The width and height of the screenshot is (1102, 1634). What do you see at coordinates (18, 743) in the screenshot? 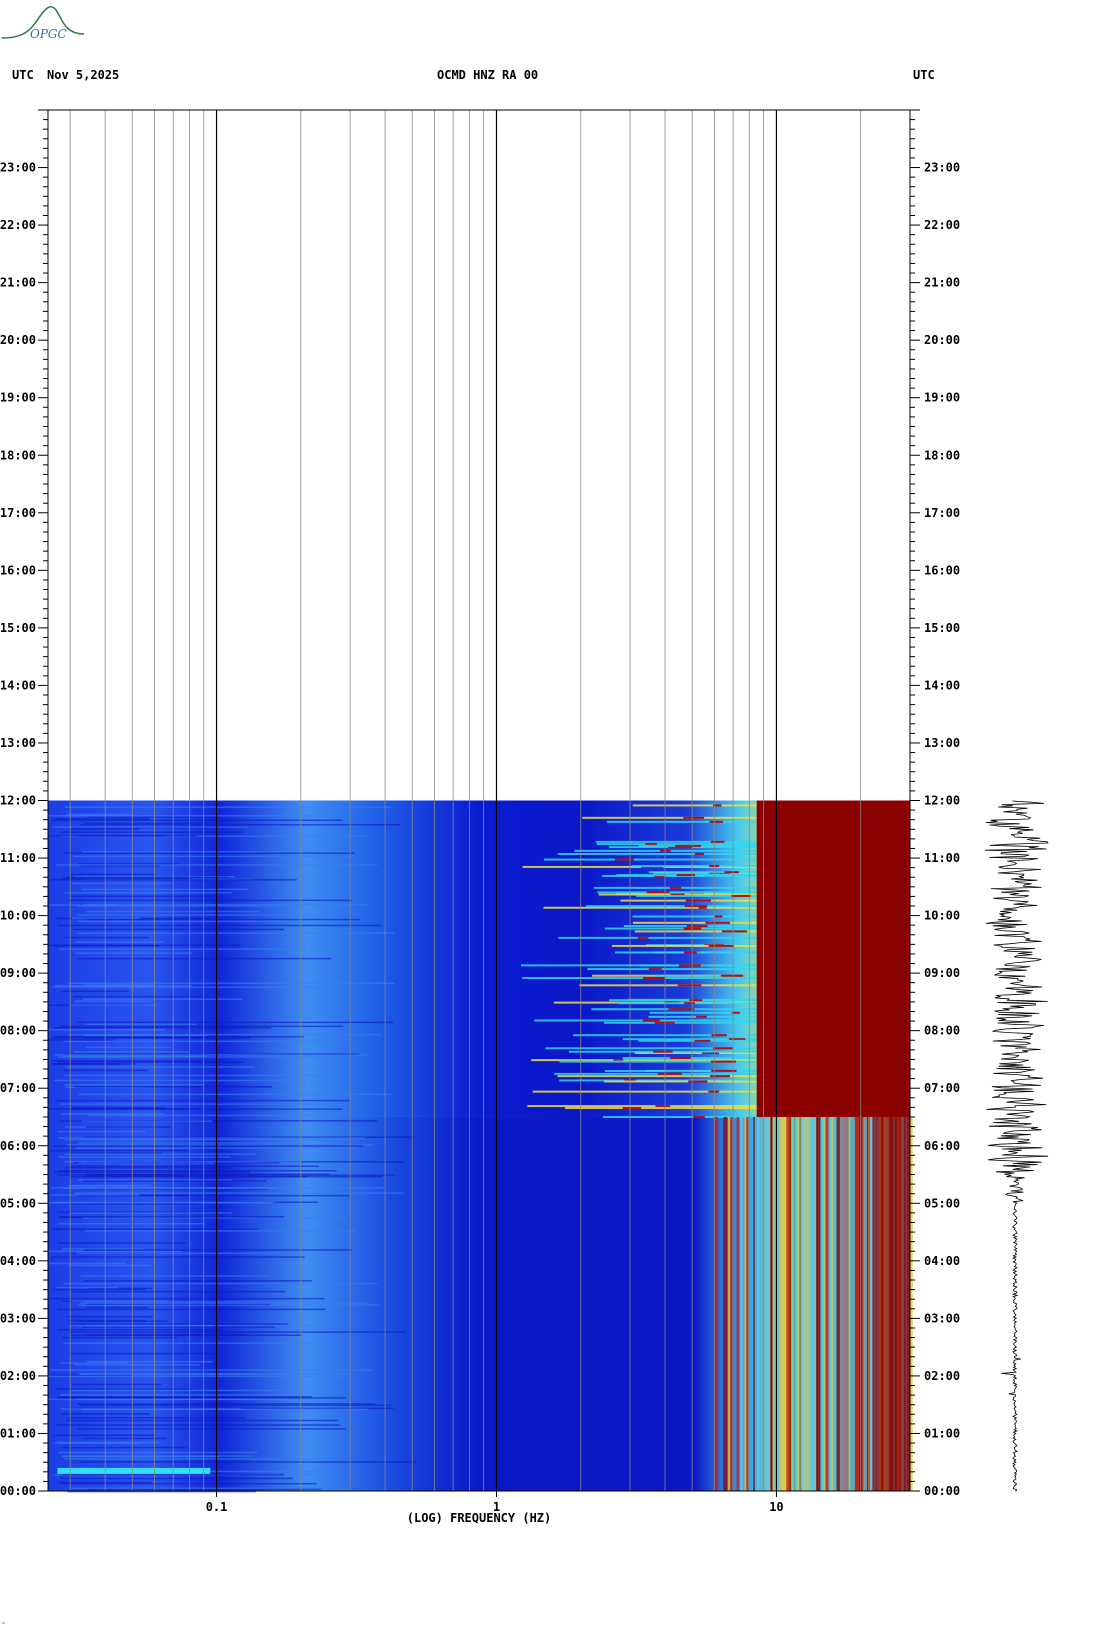
I see `y-tick-label-left: 13:00` at bounding box center [18, 743].